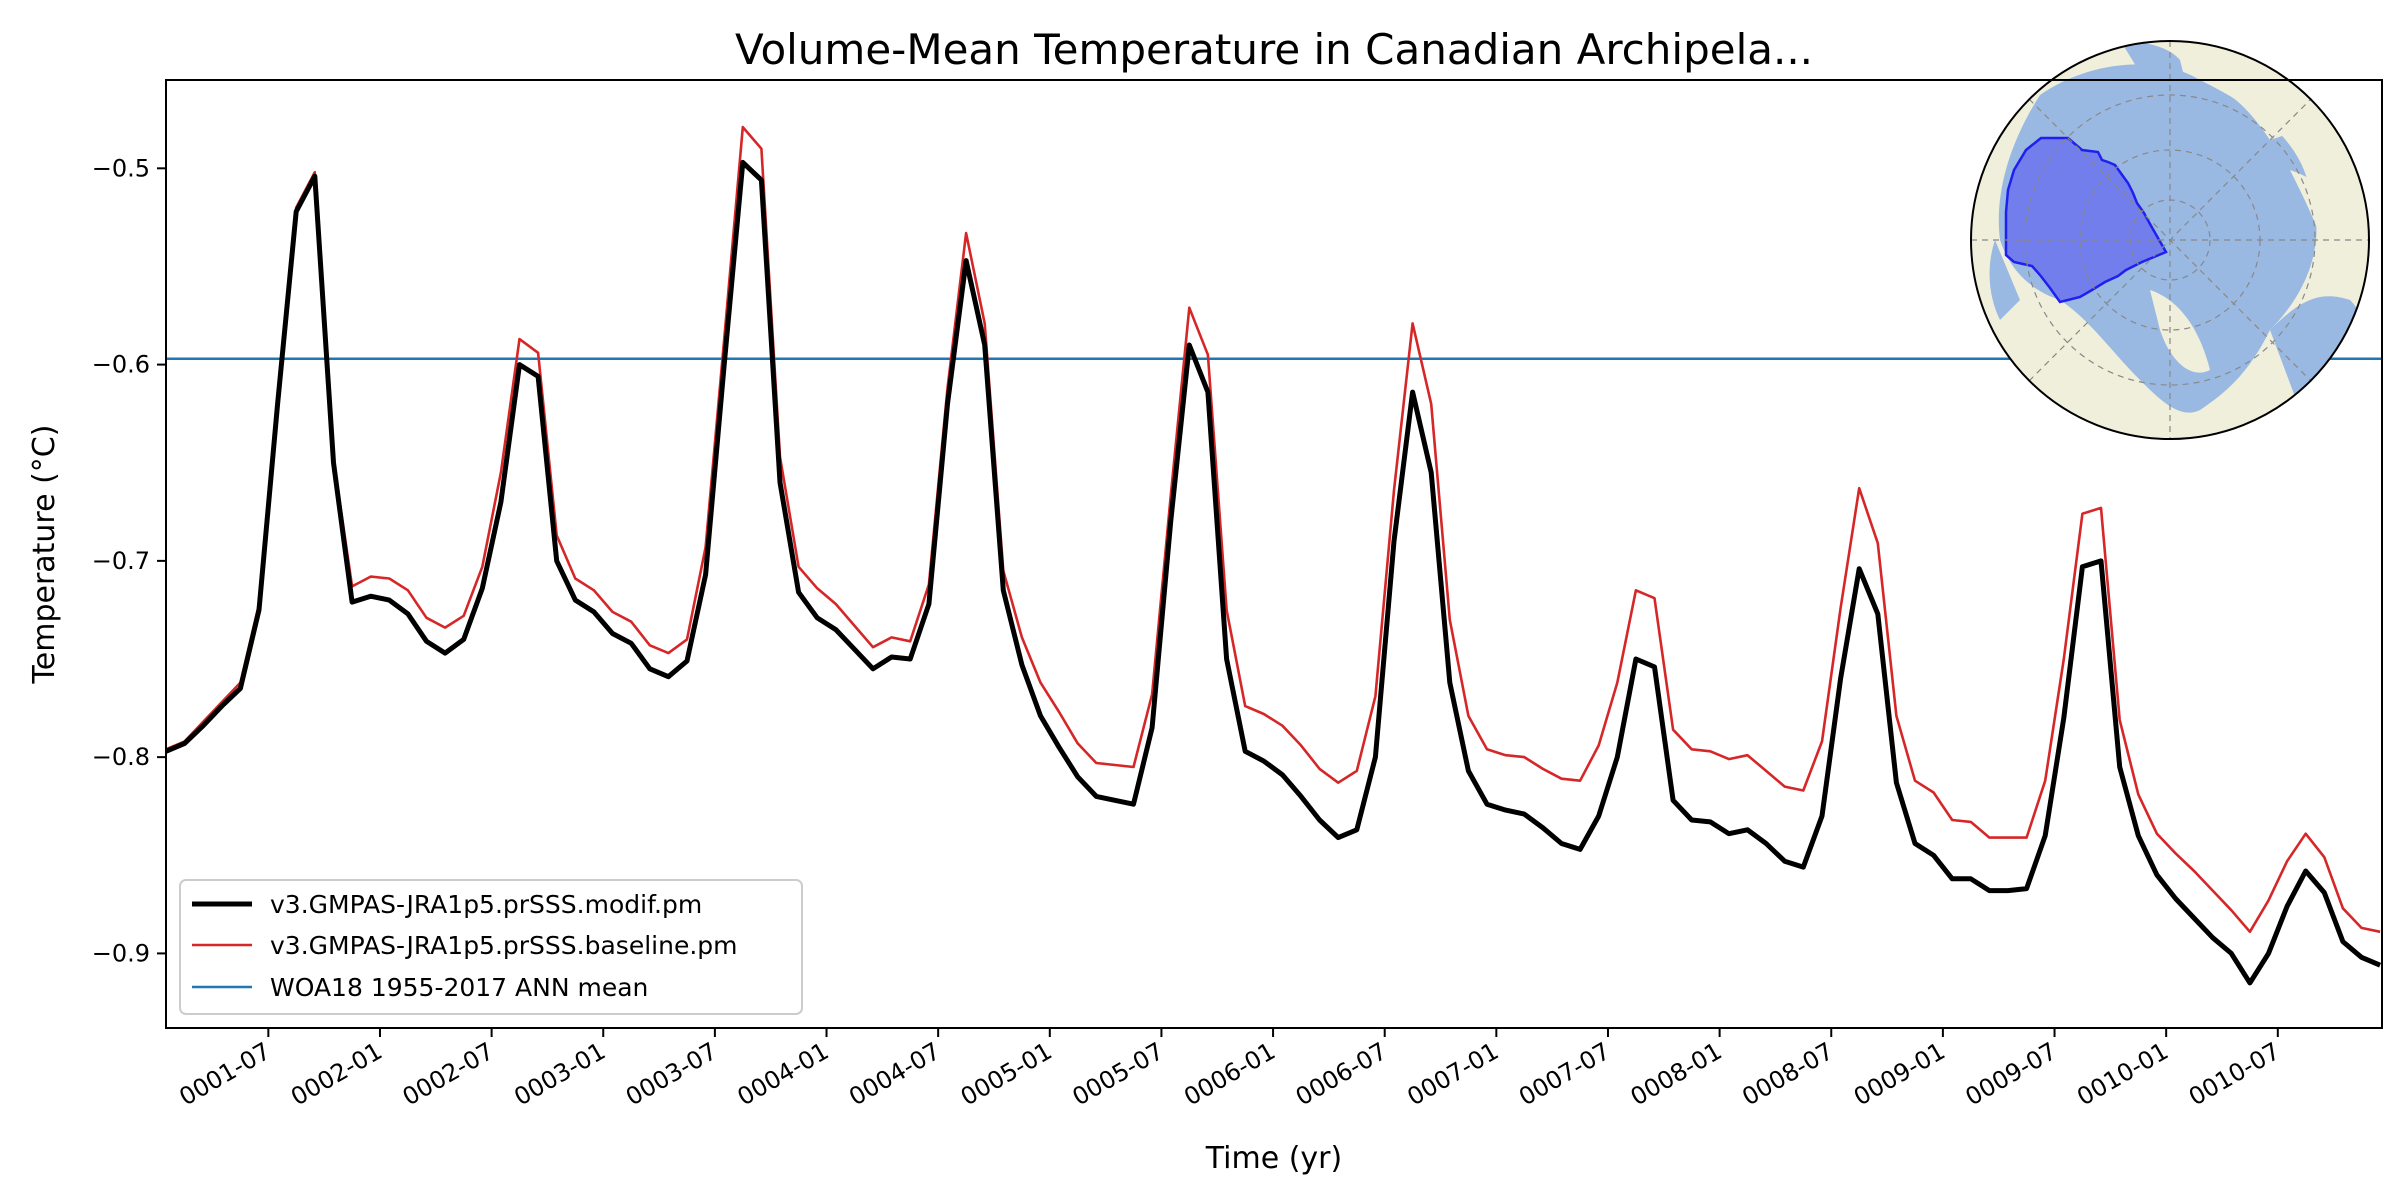 The width and height of the screenshot is (2400, 1200). What do you see at coordinates (121, 757) in the screenshot?
I see `y-tick-label: −0.8` at bounding box center [121, 757].